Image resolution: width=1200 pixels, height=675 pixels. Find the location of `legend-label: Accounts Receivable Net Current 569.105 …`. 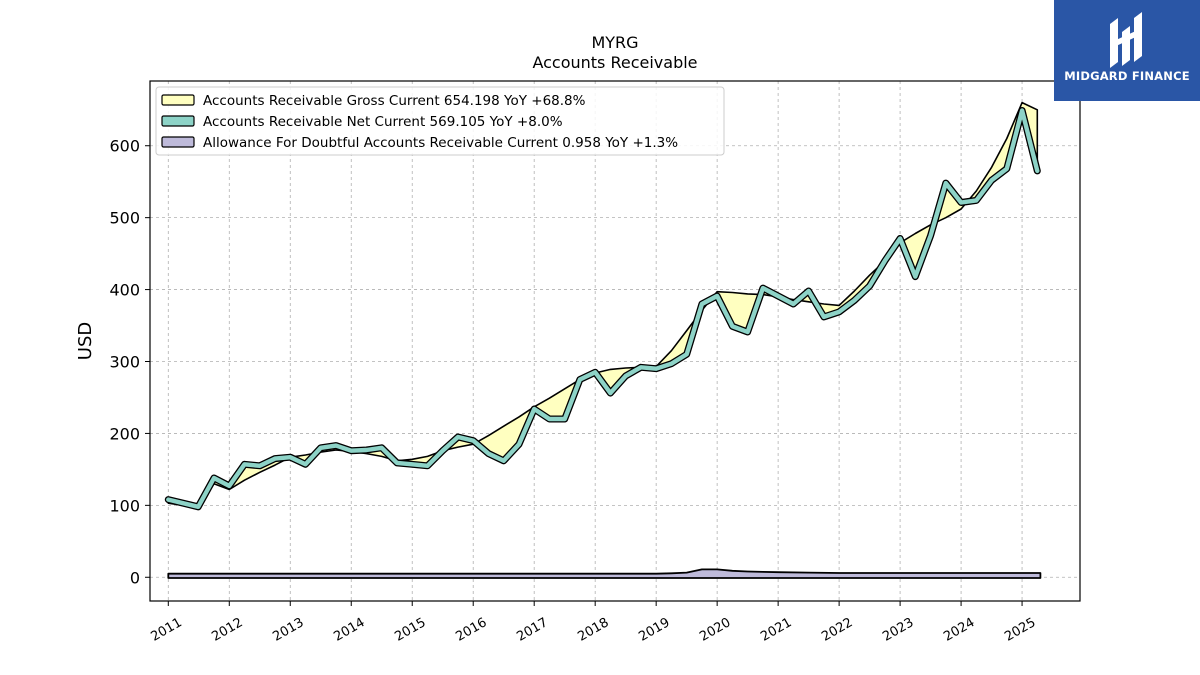

legend-label: Accounts Receivable Net Current 569.105 … is located at coordinates (383, 122).